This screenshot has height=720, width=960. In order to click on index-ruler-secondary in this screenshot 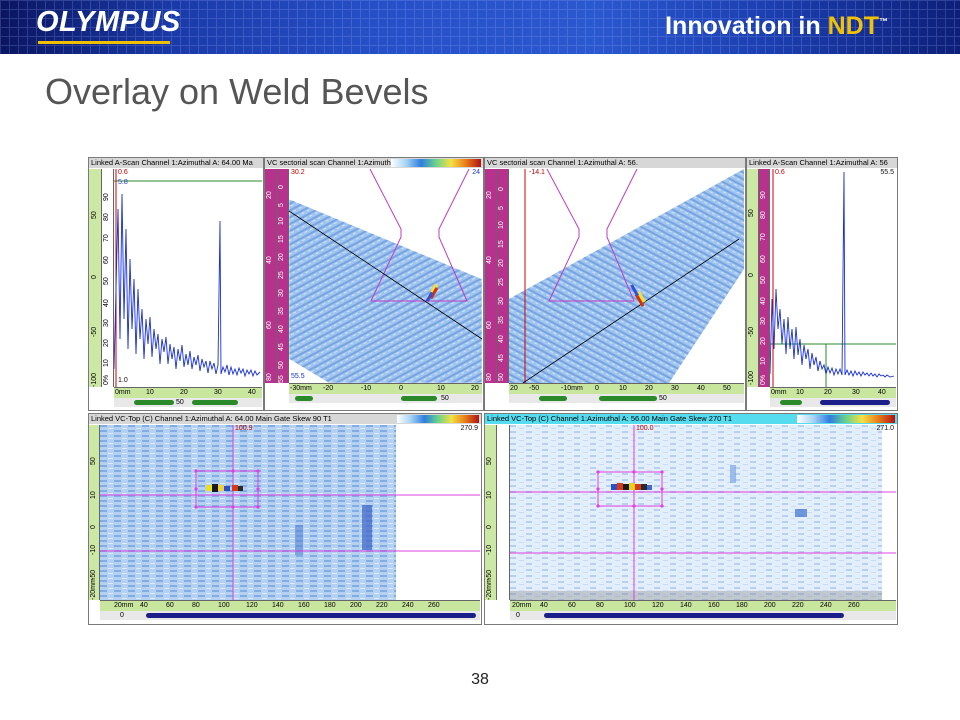, I will do `click(503, 512)`.